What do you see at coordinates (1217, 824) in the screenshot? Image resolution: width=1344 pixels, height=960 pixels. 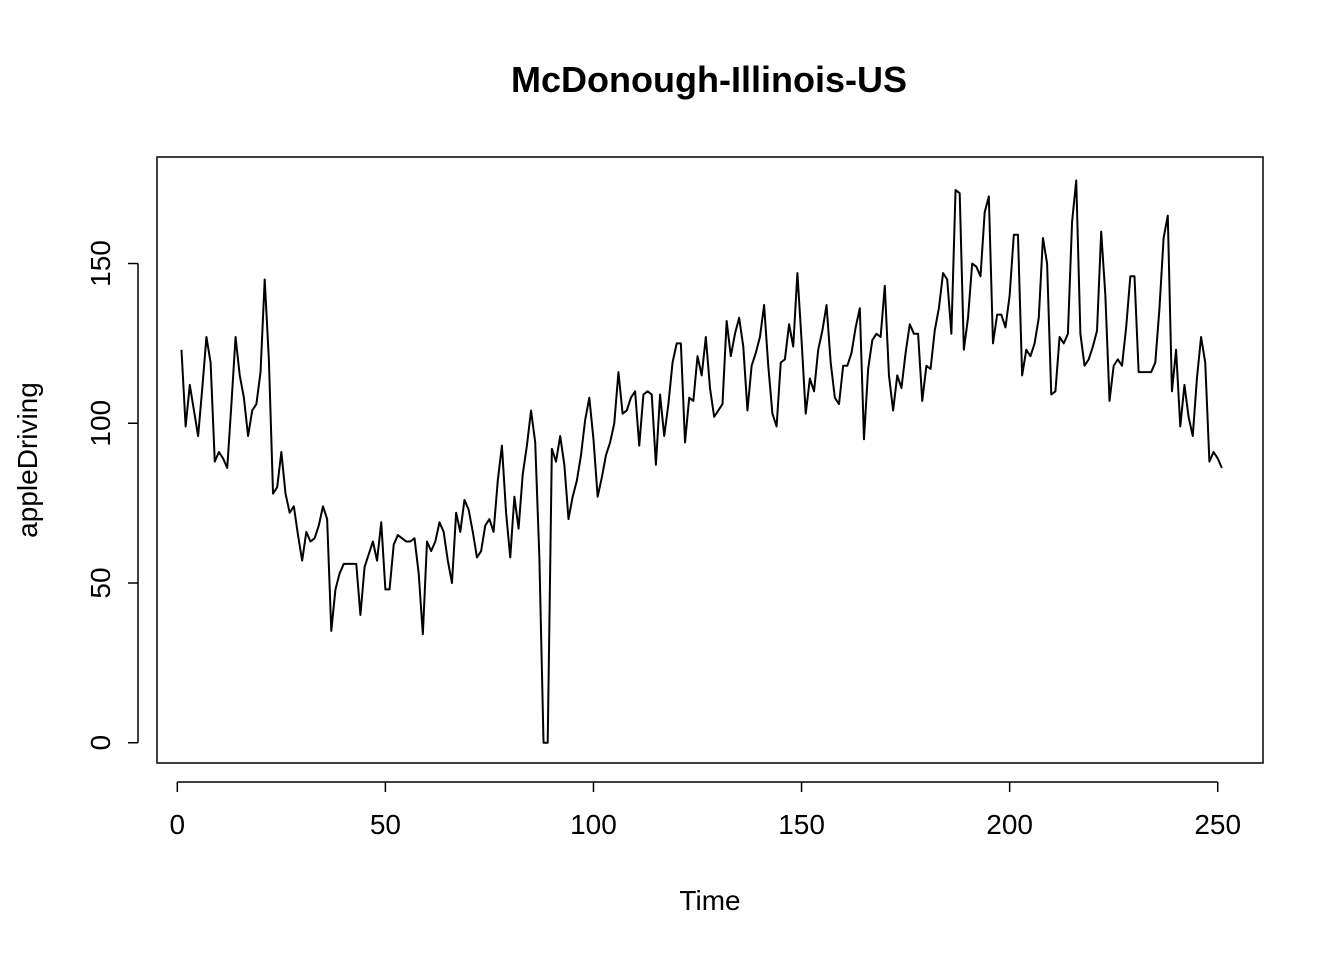 I see `x-tick-label: 250` at bounding box center [1217, 824].